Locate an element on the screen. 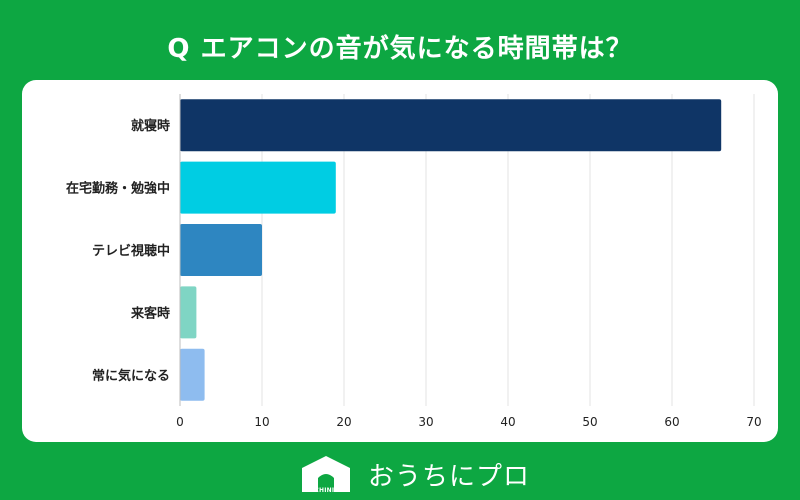  brand-logo: OUCHINIPRO おうちにプロ is located at coordinates (415, 474).